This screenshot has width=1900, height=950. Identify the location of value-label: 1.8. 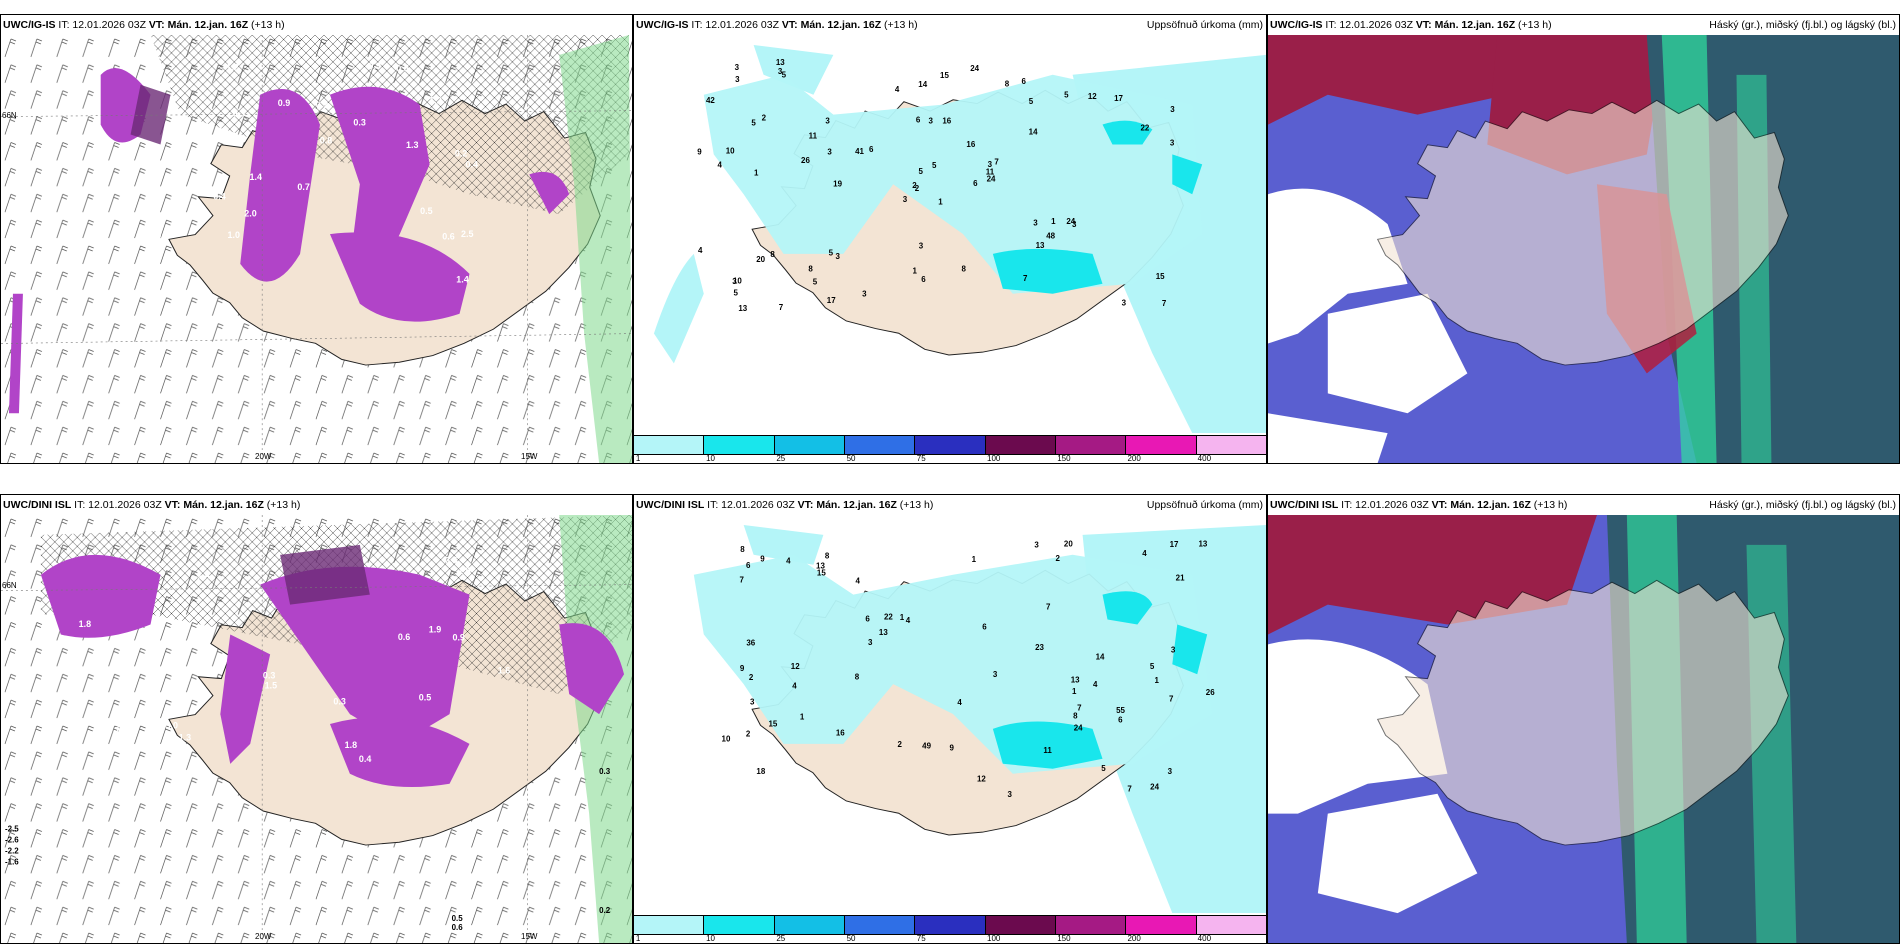
(351, 745).